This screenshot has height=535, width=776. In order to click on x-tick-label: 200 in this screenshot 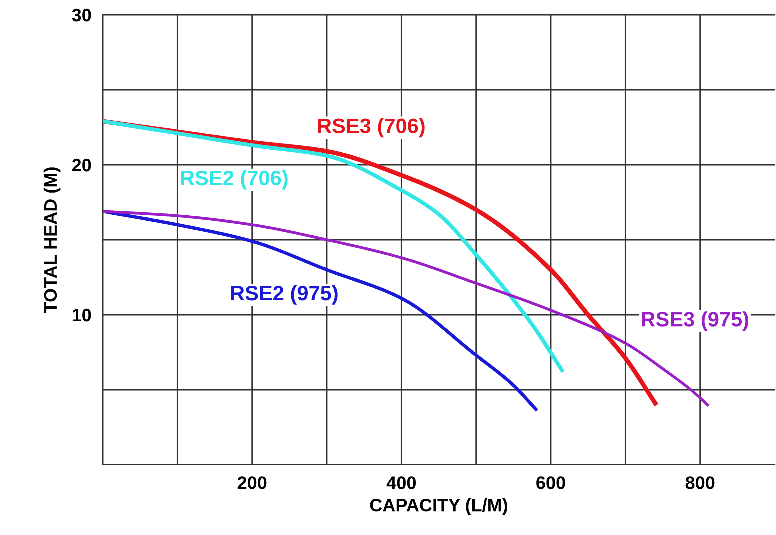, I will do `click(252, 483)`.